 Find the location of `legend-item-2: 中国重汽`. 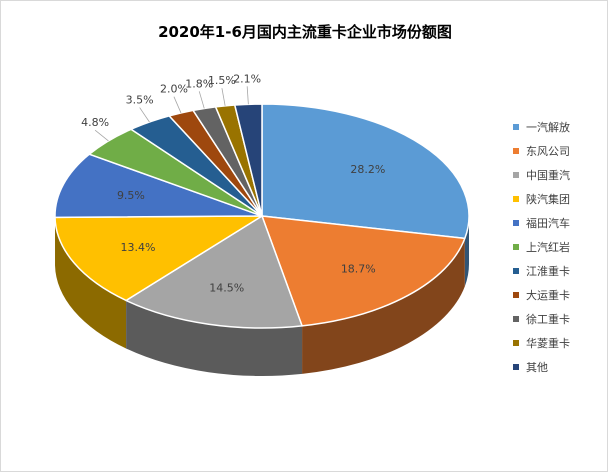

legend-item-2: 中国重汽 is located at coordinates (559, 175).